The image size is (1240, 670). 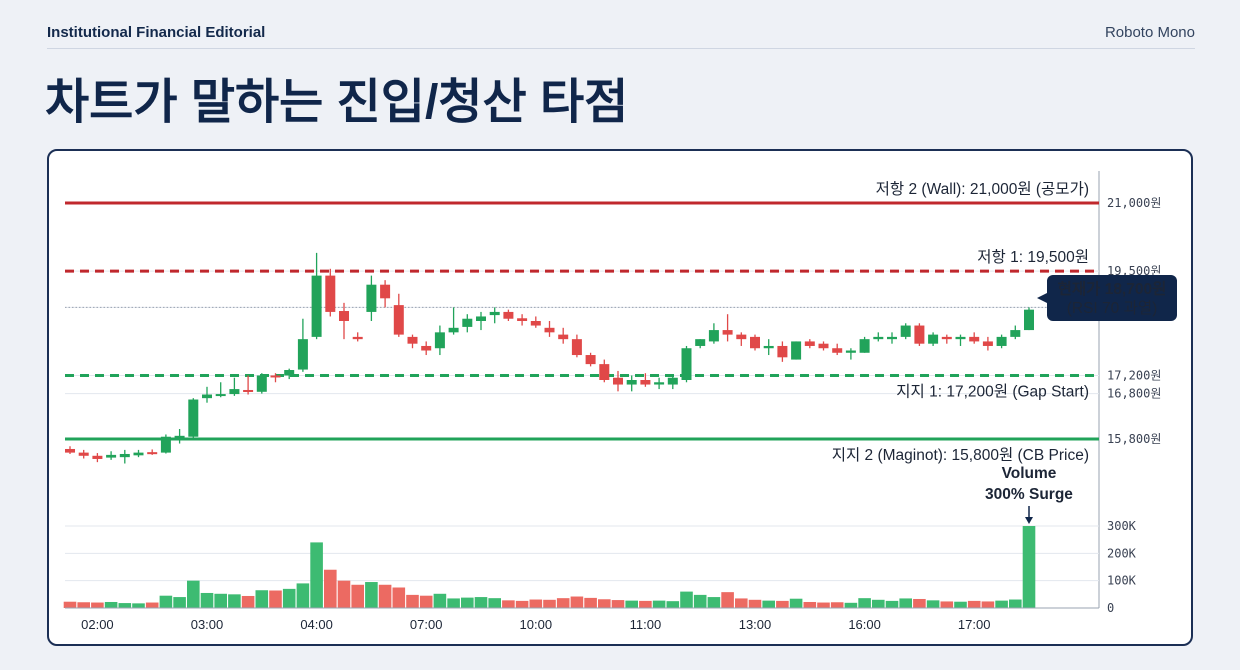 I want to click on volume-tick-label: 200K, so click(x=1122, y=553).